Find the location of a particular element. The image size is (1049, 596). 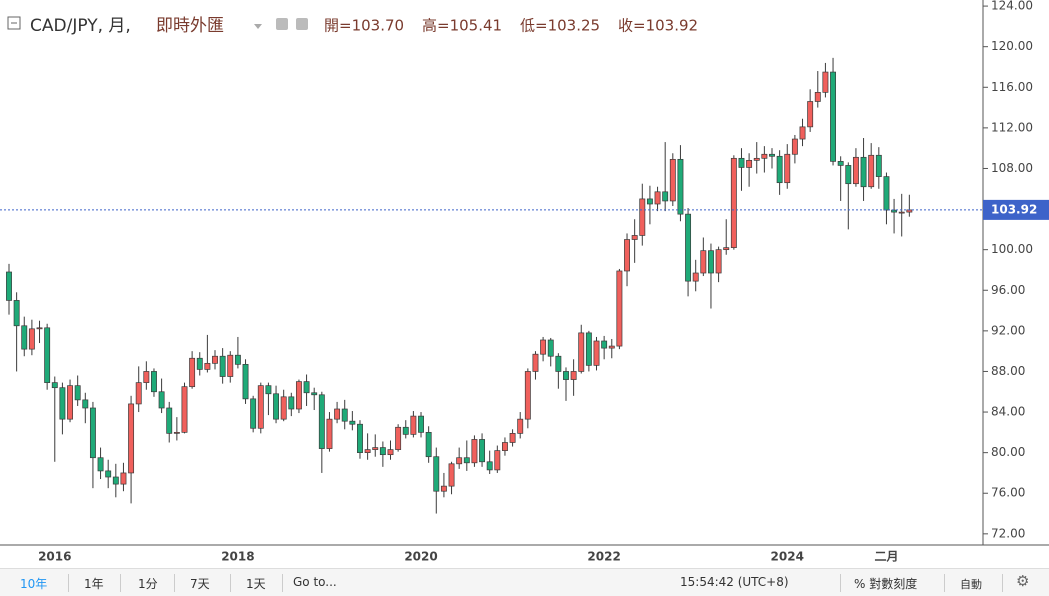

range-1m: 1分 is located at coordinates (148, 584).